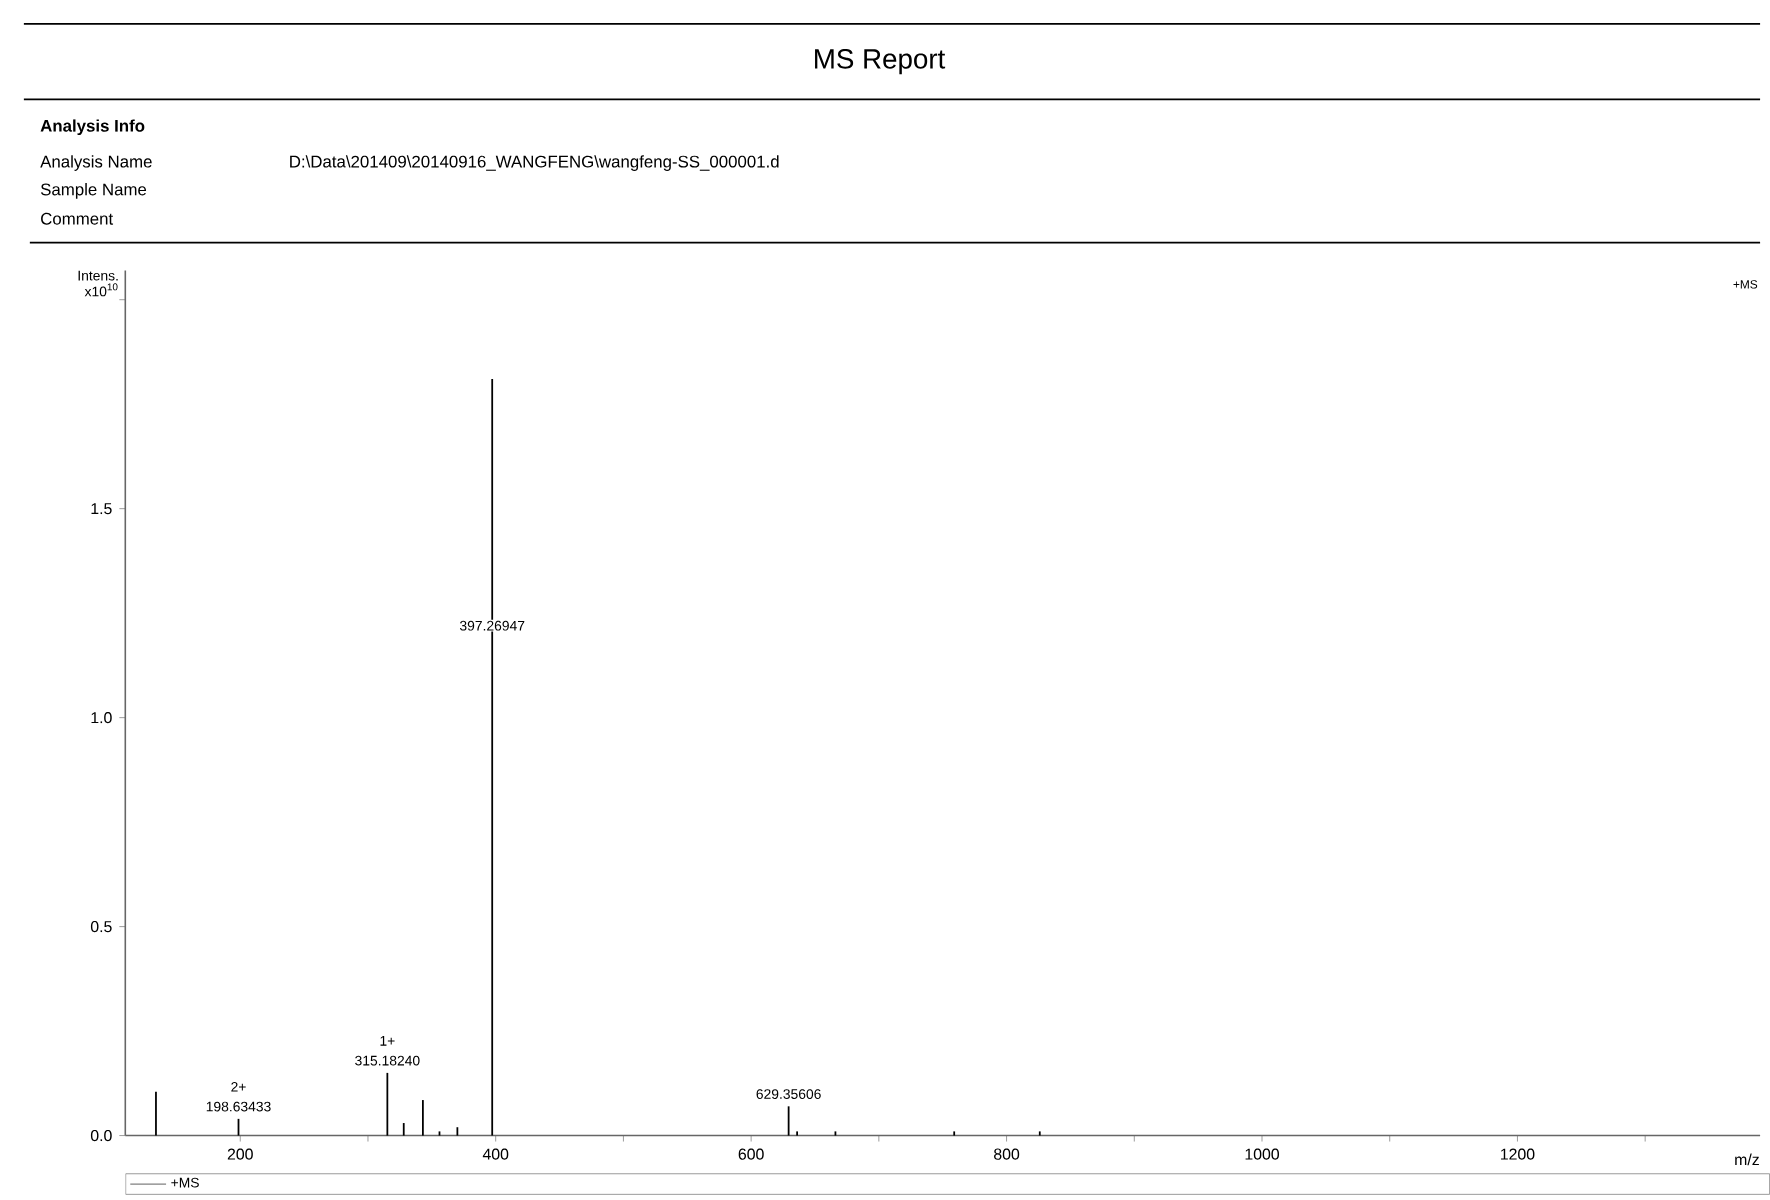  I want to click on chart-title: MS Report, so click(880, 62).